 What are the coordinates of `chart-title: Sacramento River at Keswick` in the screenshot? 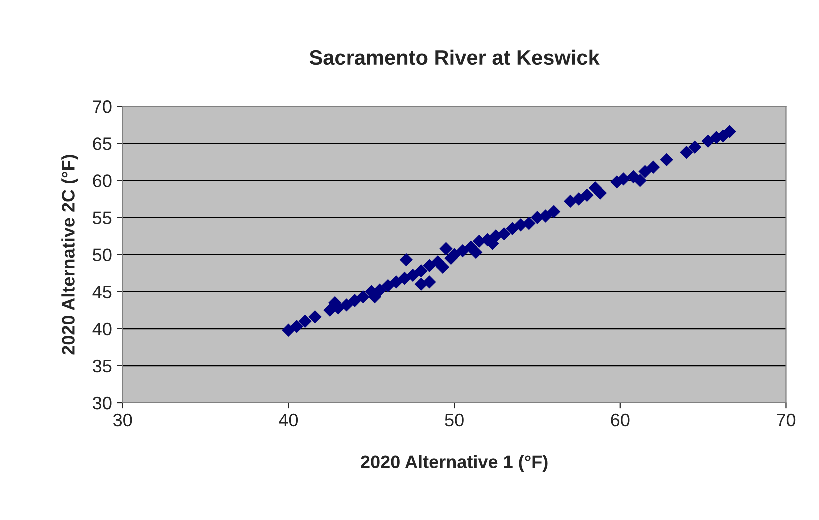 It's located at (455, 58).